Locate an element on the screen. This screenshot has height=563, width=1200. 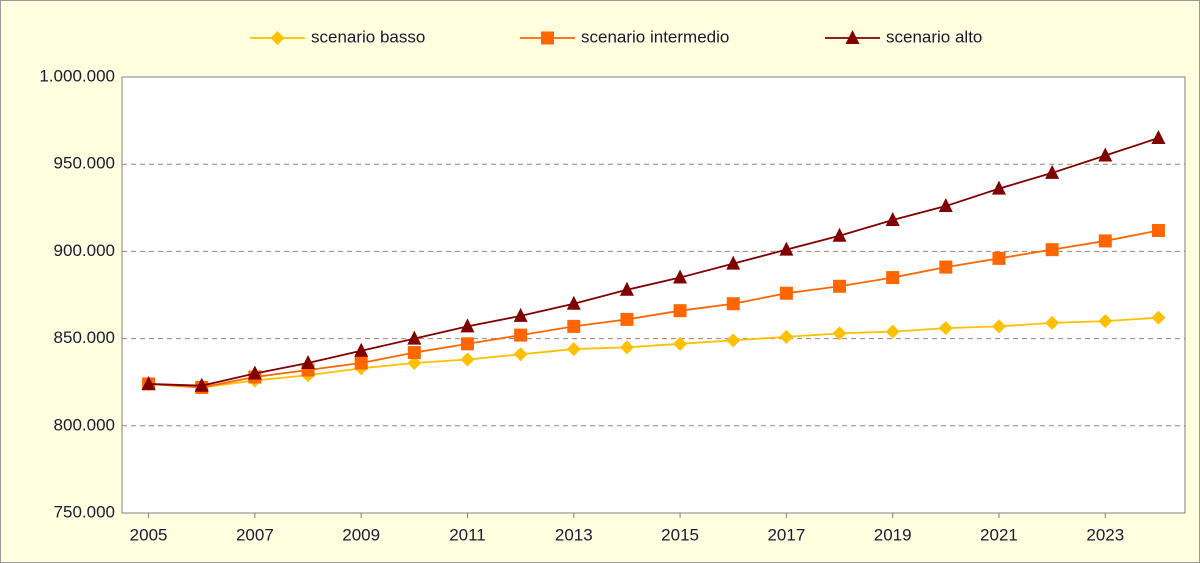
y-tick-label: 1.000.000 is located at coordinates (77, 75).